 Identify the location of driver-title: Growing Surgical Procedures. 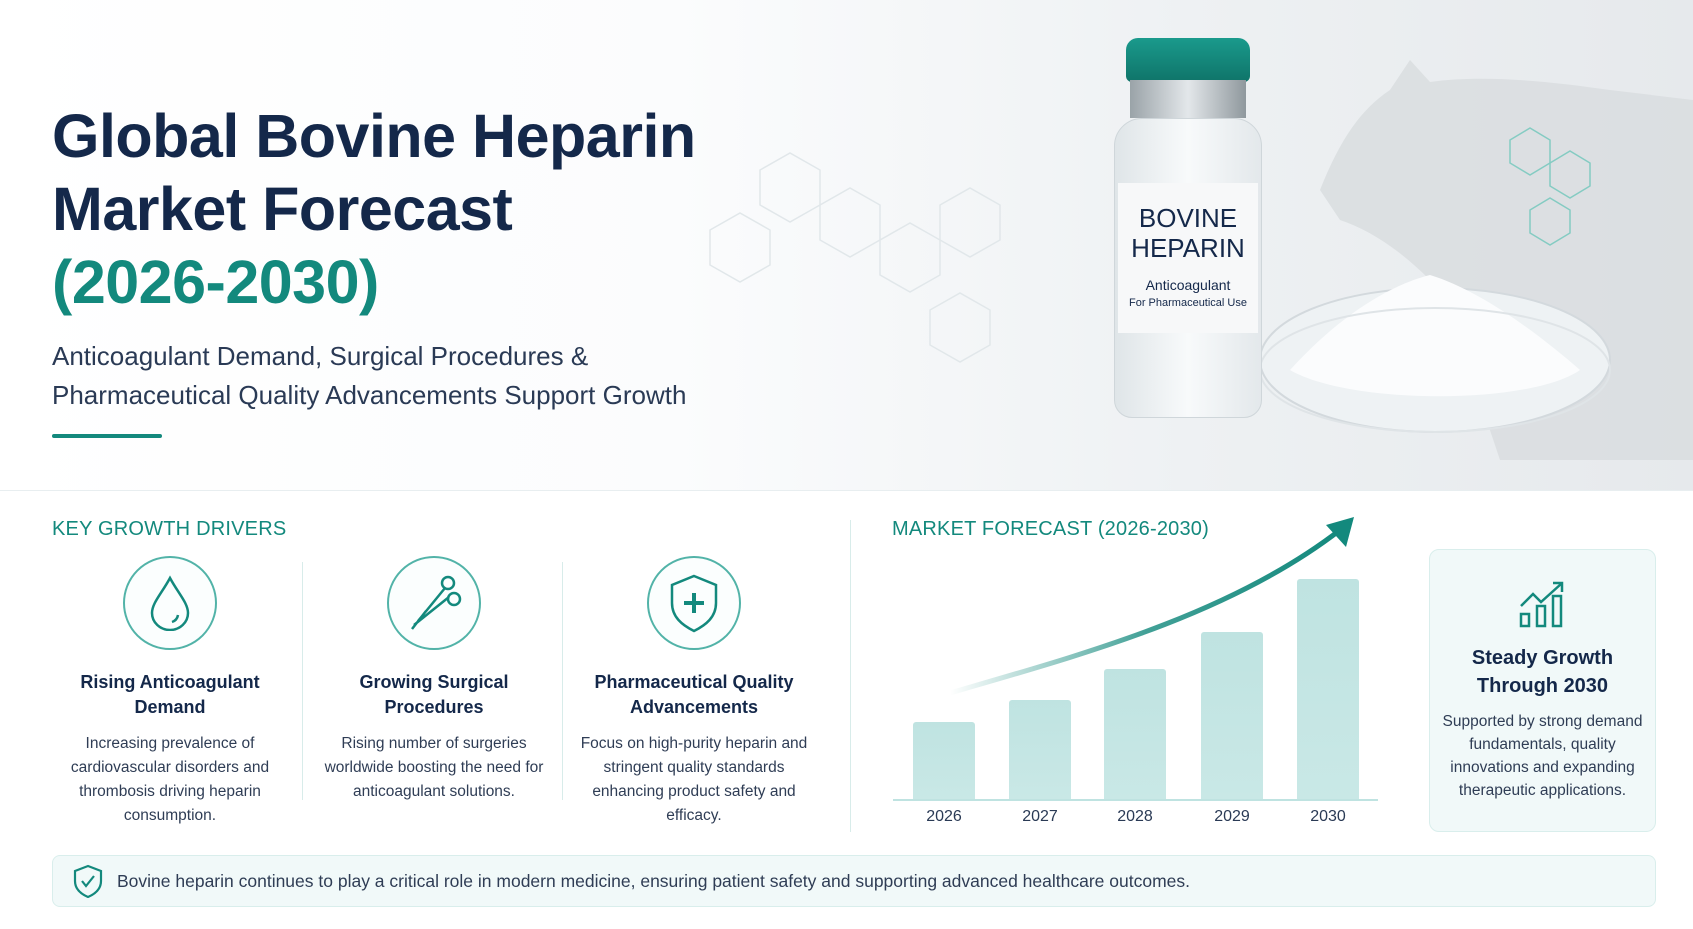
(434, 694).